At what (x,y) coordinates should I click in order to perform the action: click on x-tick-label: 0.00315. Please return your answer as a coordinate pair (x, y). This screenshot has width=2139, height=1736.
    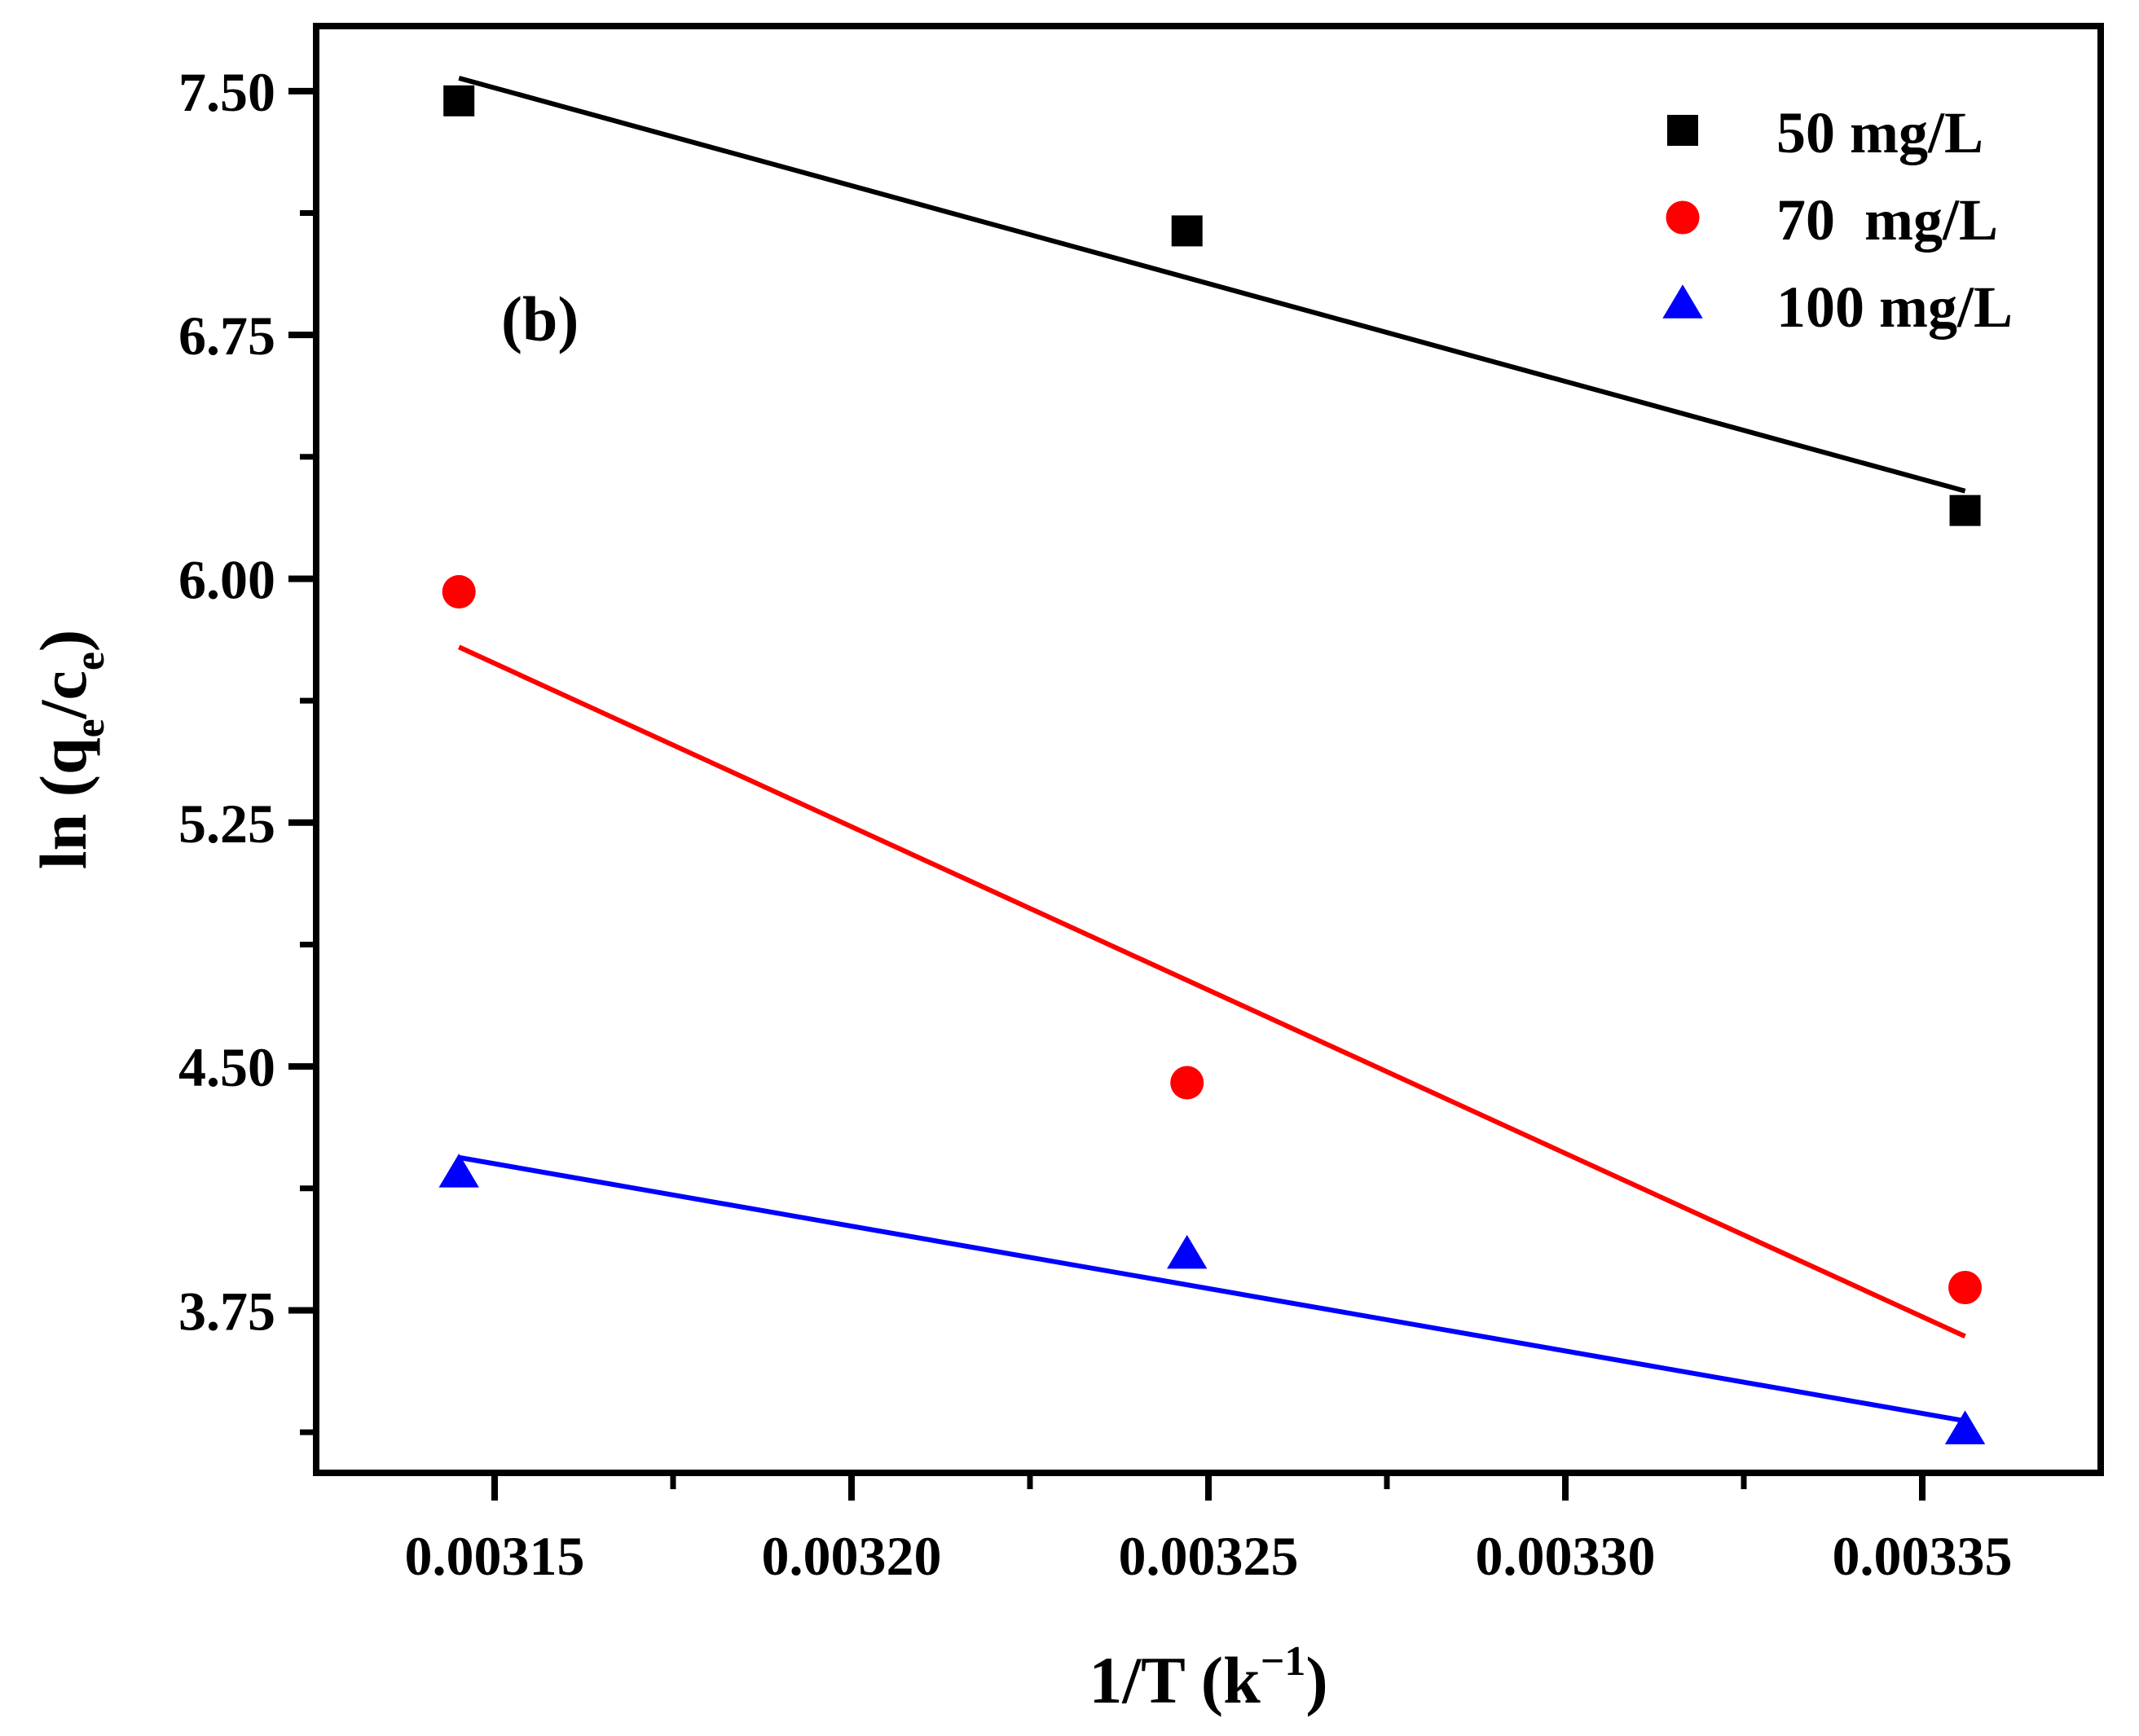
    Looking at the image, I should click on (495, 1556).